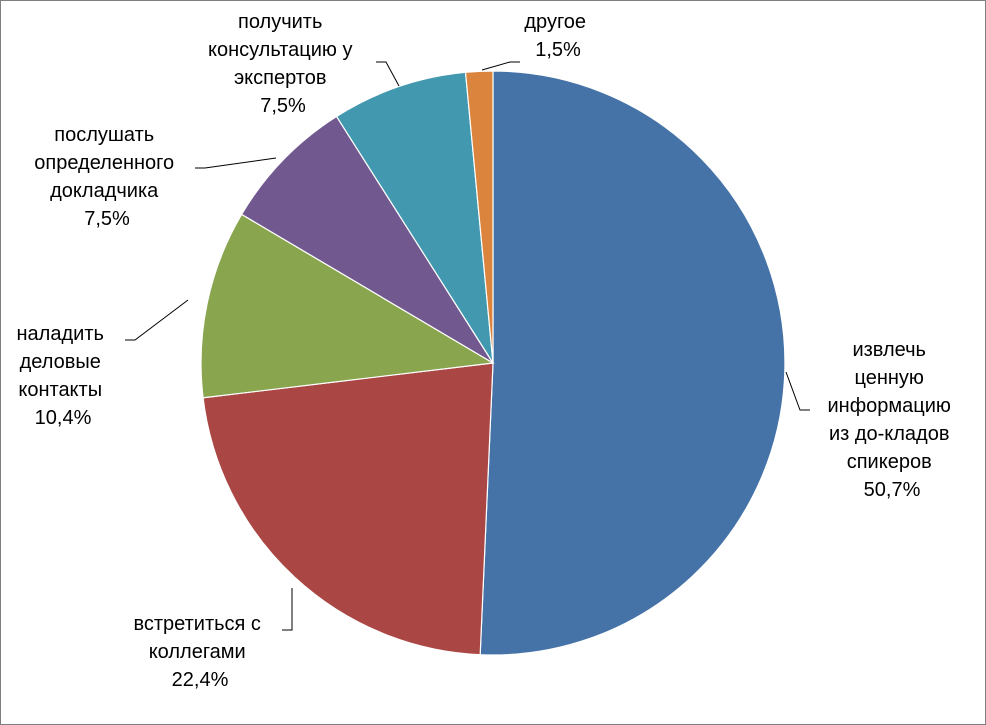  I want to click on slice-4-line-0: получить, so click(280, 22).